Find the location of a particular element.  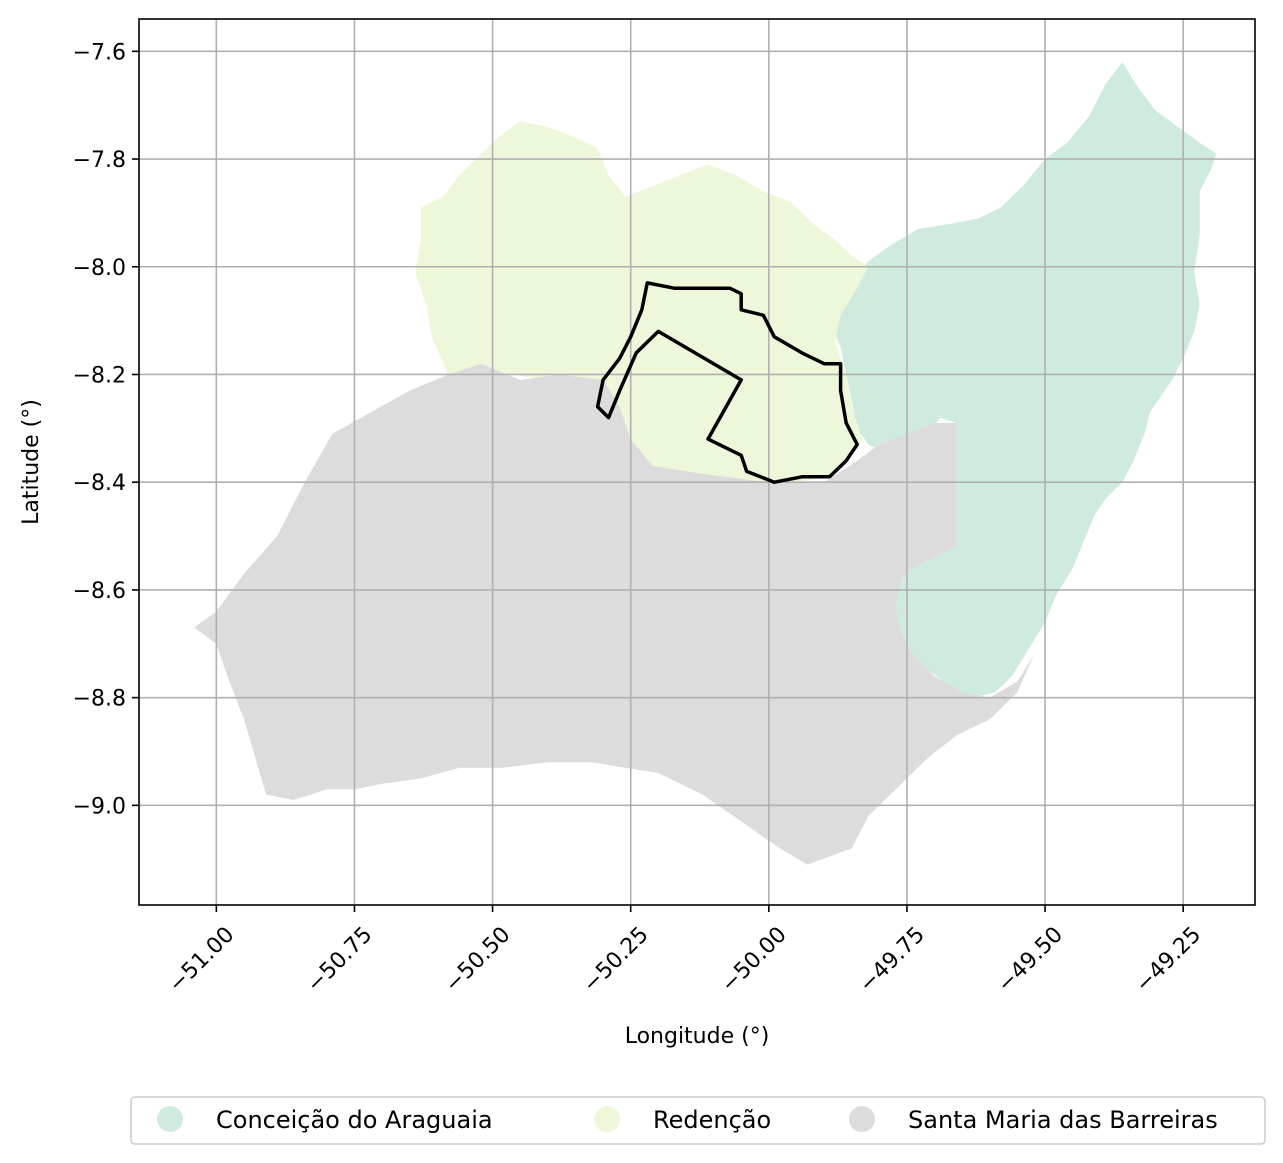

legend-label: Conceição do Araguaia is located at coordinates (354, 1120).